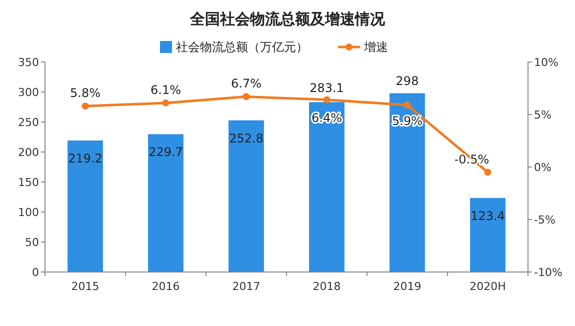 The width and height of the screenshot is (575, 326). Describe the element at coordinates (545, 220) in the screenshot. I see `y2-tick-label: -5%` at that location.